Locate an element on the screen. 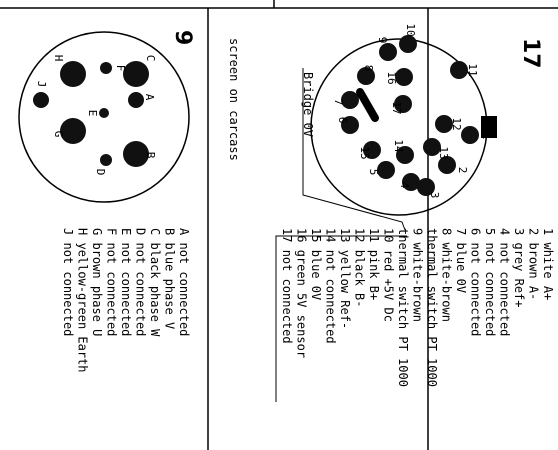 Image resolution: width=558 pixels, height=450 pixels. pin-7-label: 7 is located at coordinates (338, 102).